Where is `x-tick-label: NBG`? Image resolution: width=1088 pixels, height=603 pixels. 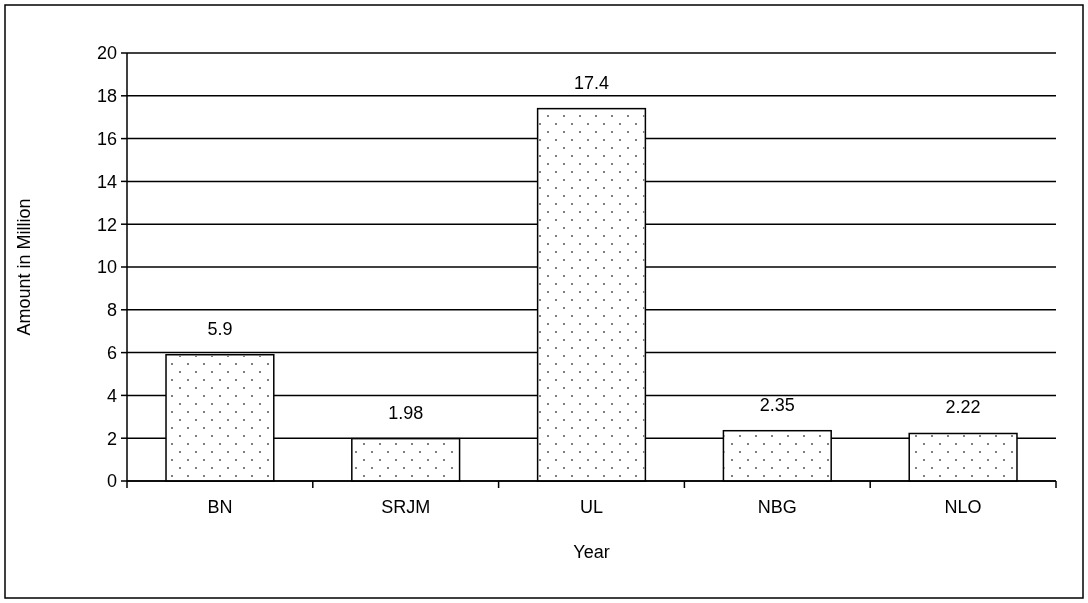 x-tick-label: NBG is located at coordinates (777, 507).